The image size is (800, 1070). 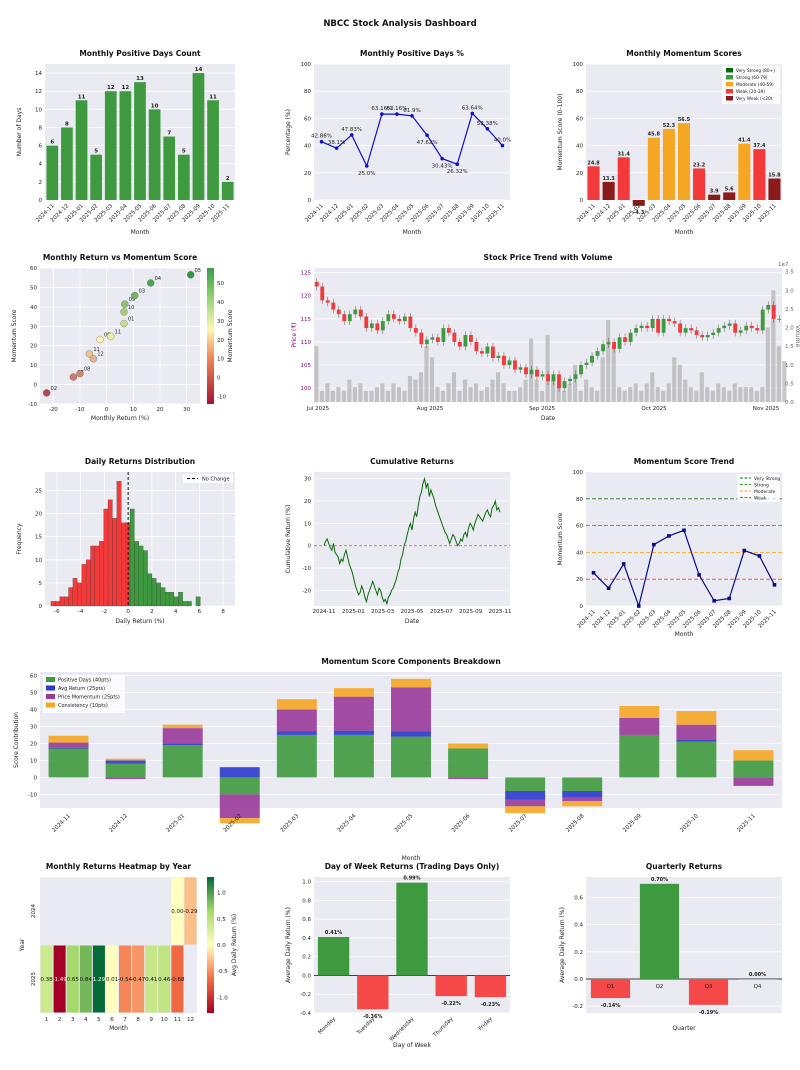 What do you see at coordinates (118, 1028) in the screenshot?
I see `x-axis-label: Month` at bounding box center [118, 1028].